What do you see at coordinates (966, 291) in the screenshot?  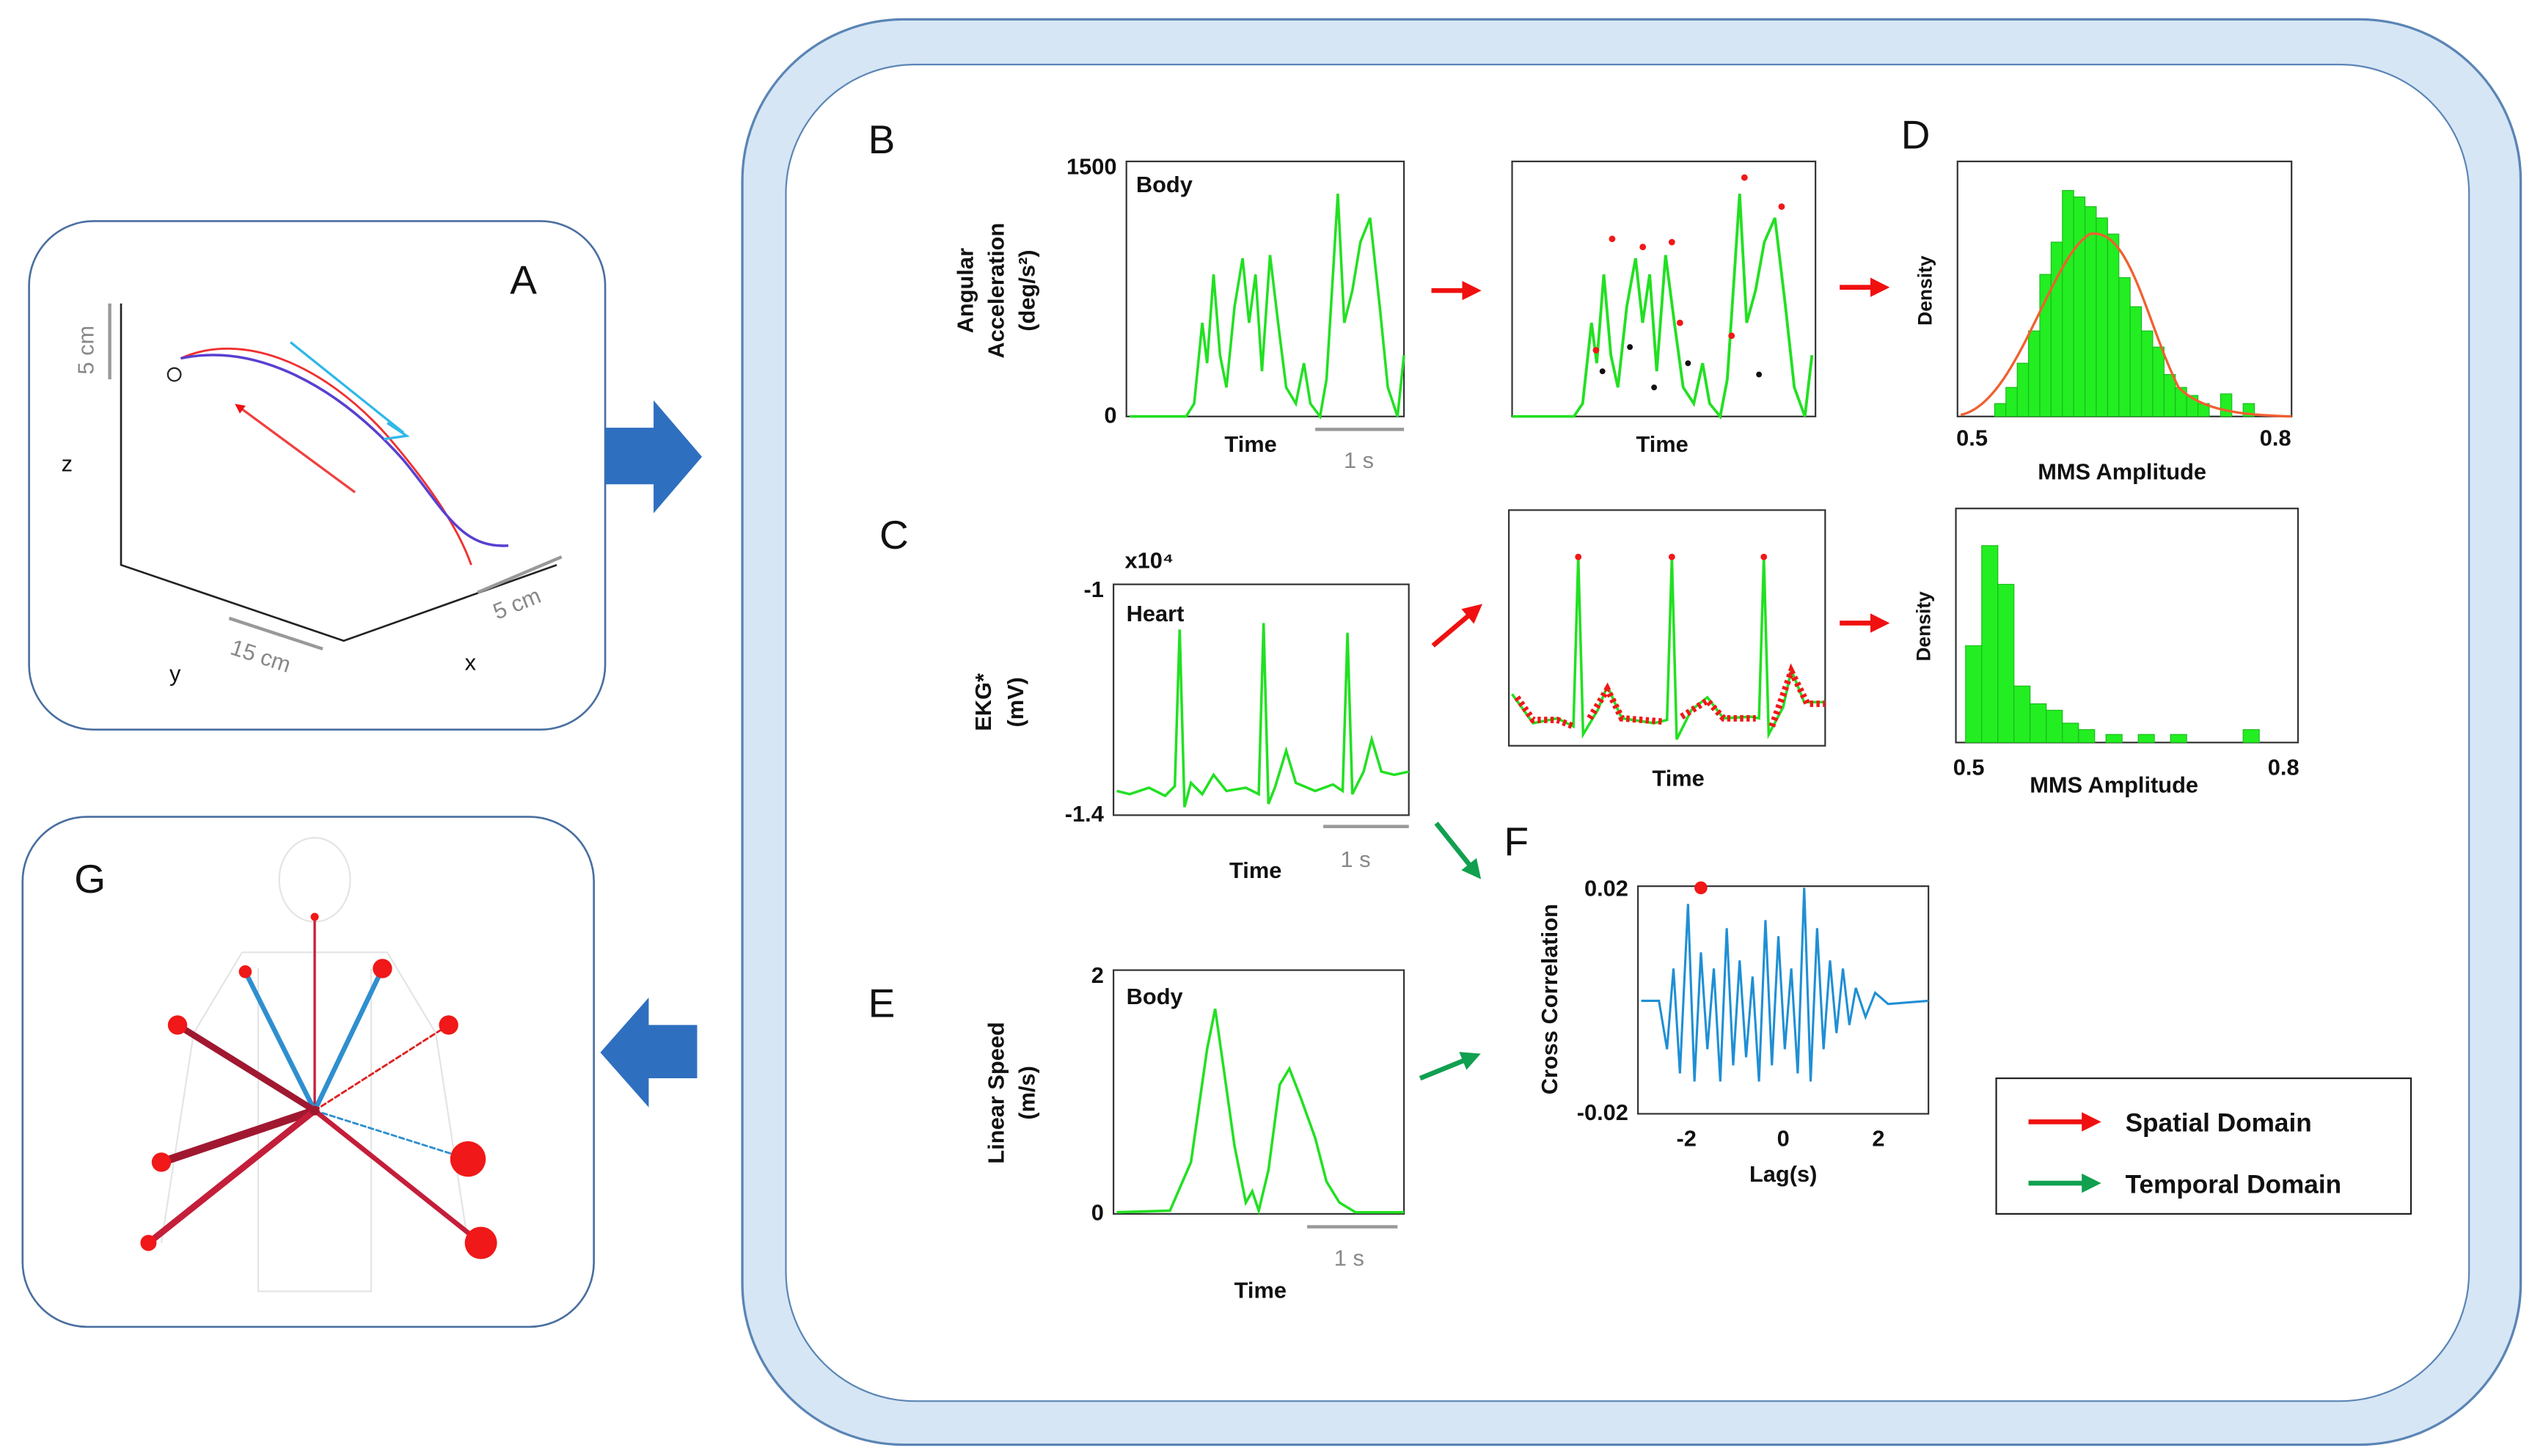 I see `y-label-line: Angular` at bounding box center [966, 291].